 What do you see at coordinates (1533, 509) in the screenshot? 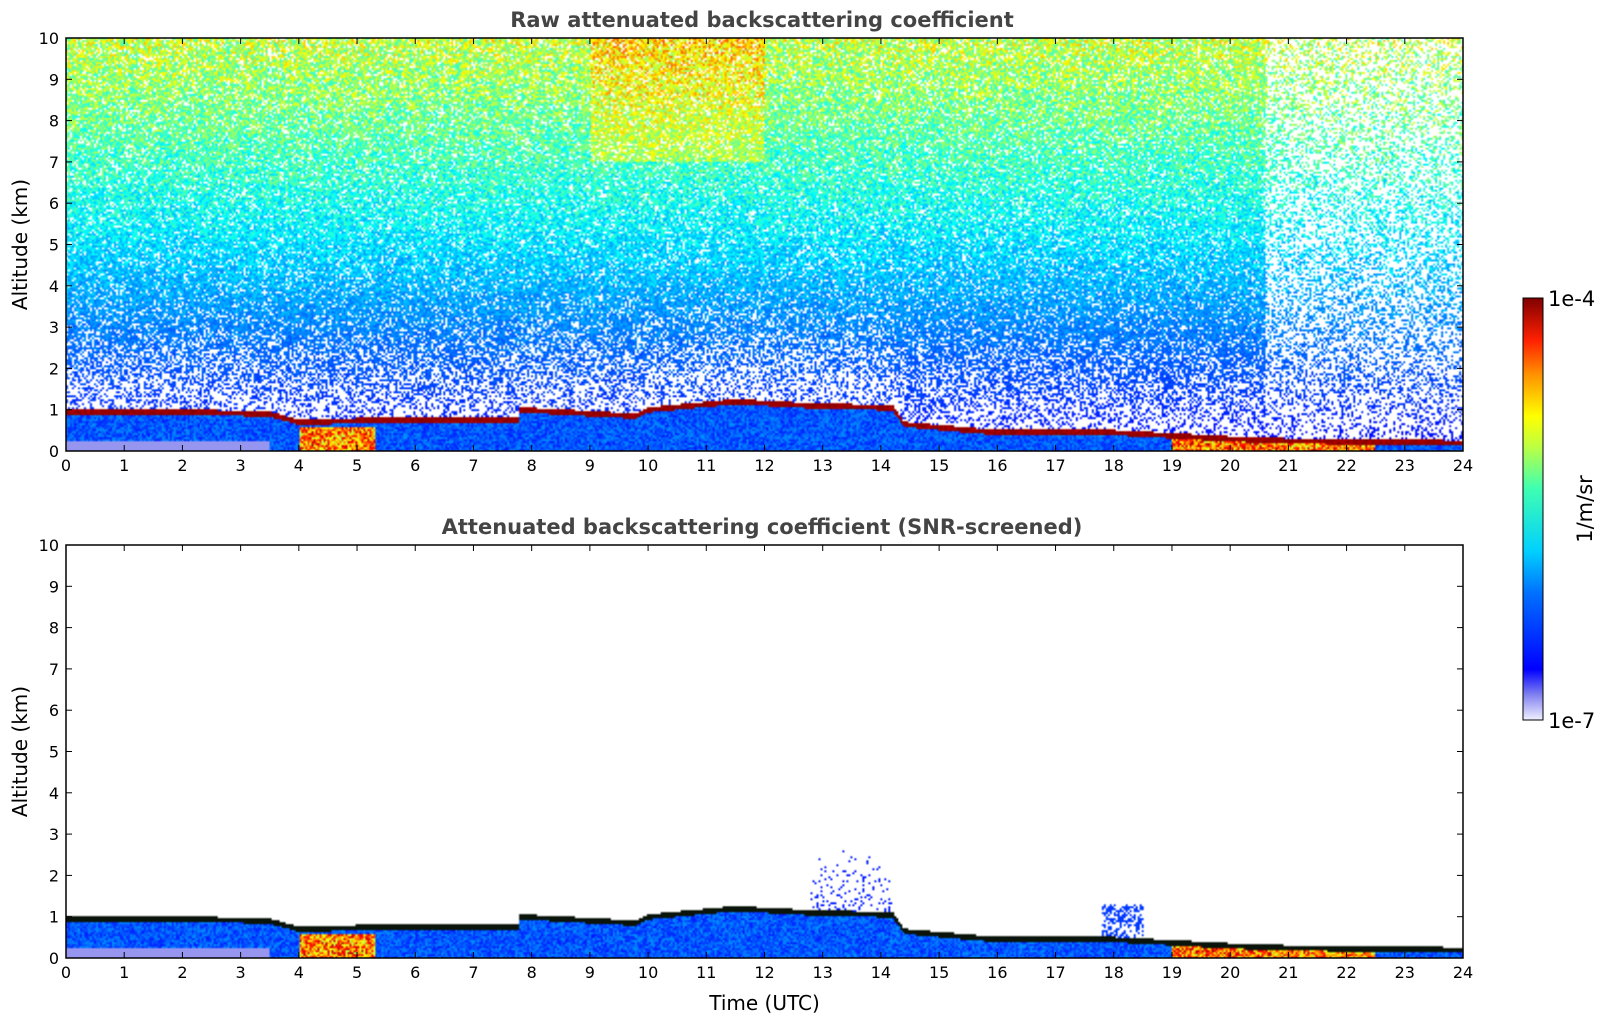
I see `colorbar-gradient` at bounding box center [1533, 509].